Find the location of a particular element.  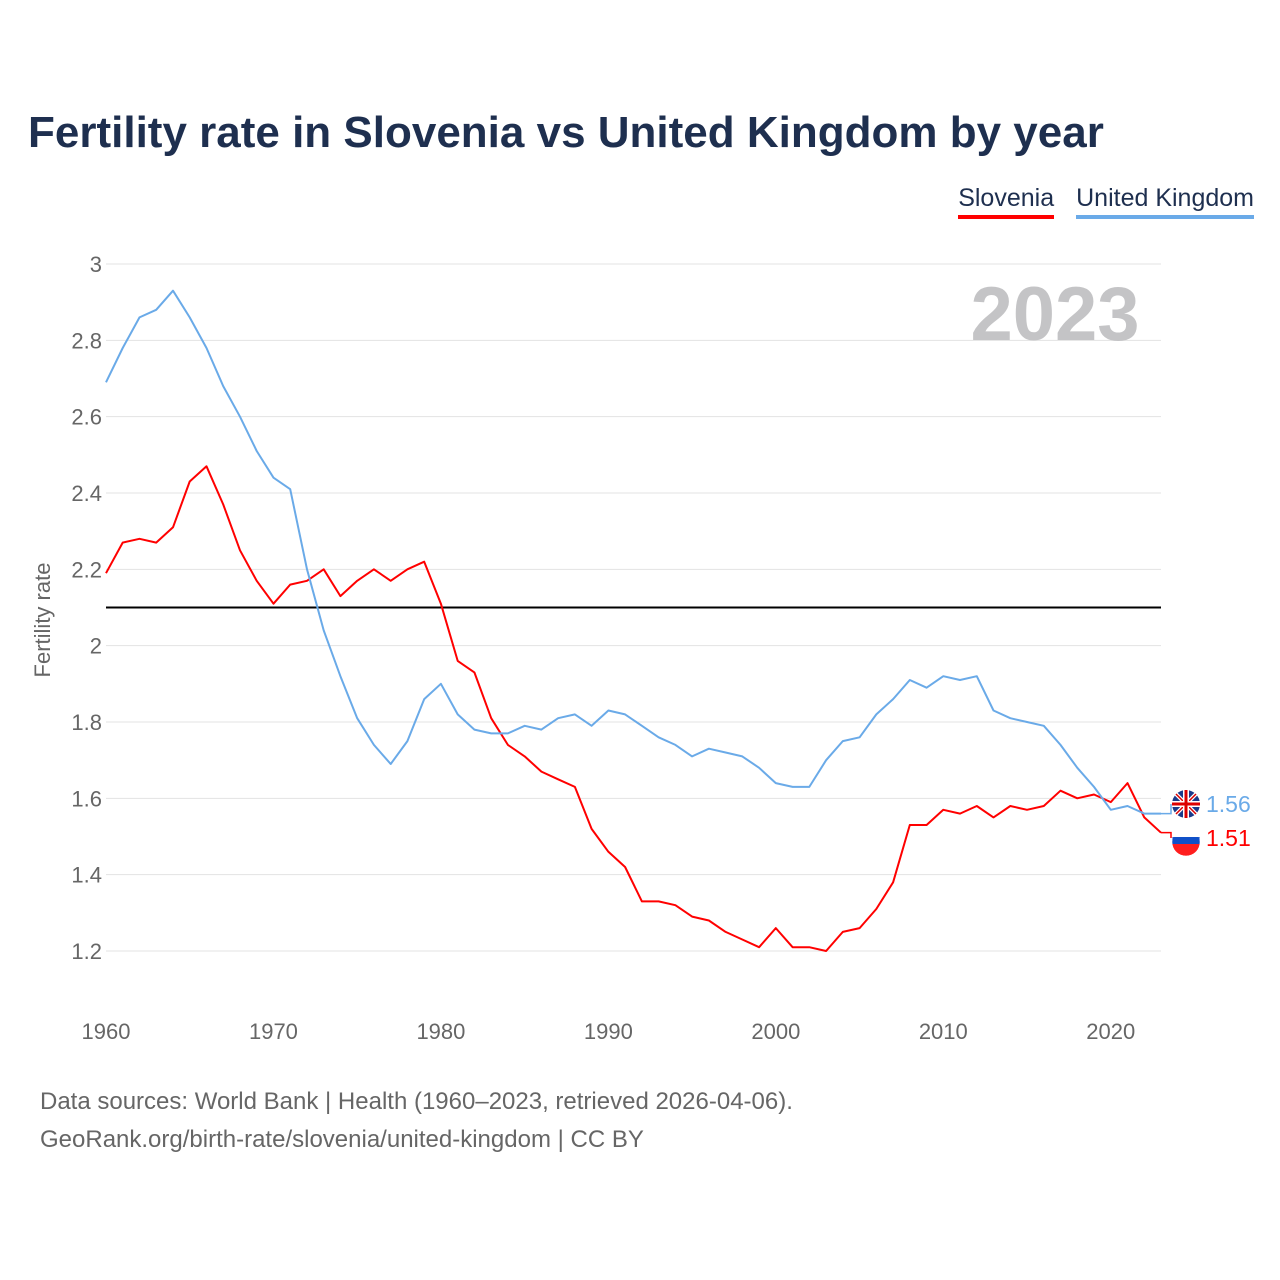

y-tick-label: 1.4 is located at coordinates (86, 875).